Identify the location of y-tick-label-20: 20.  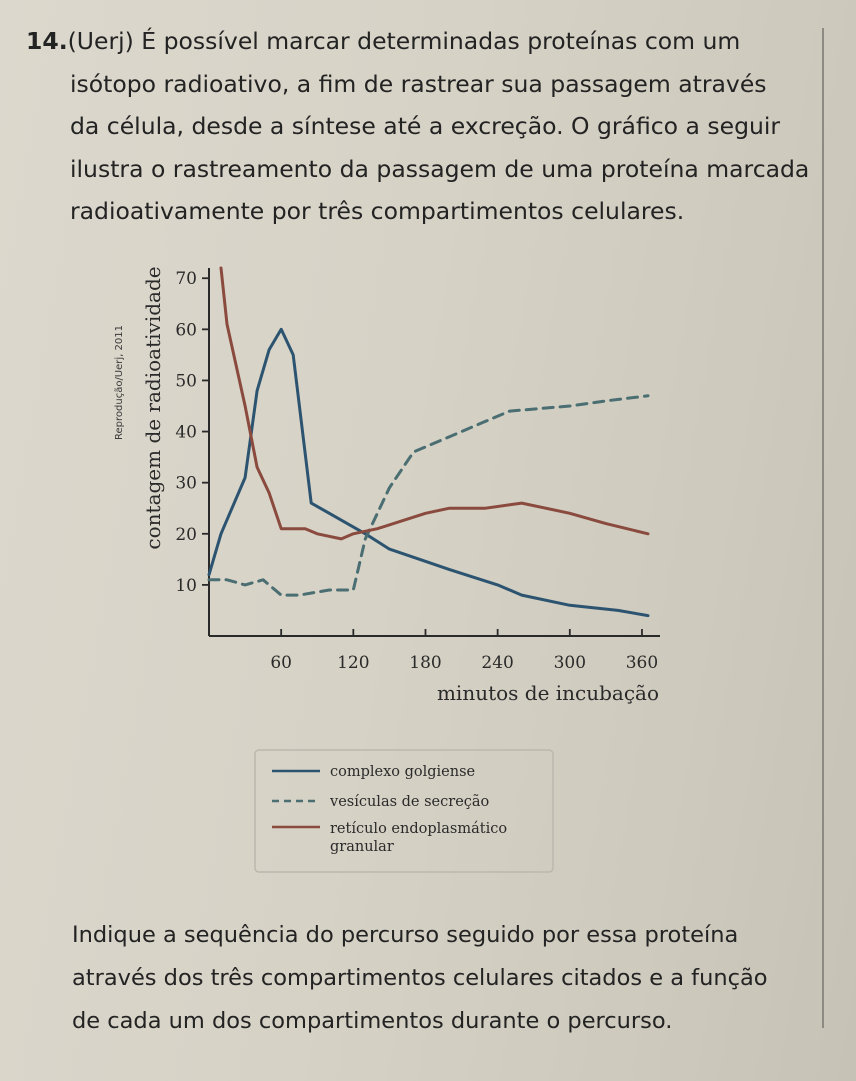
(186, 535).